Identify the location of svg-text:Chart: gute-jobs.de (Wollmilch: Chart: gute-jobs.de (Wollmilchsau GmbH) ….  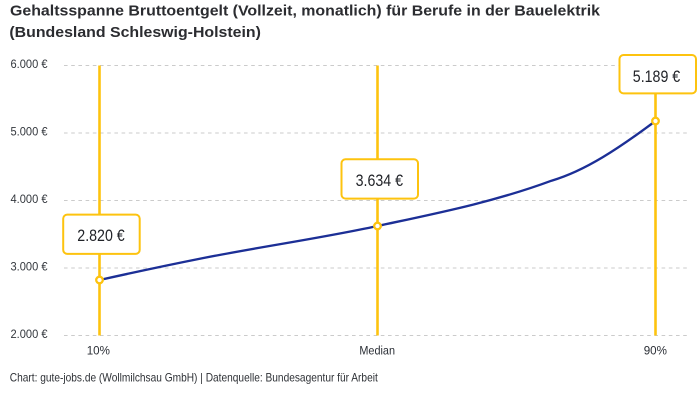
(194, 377).